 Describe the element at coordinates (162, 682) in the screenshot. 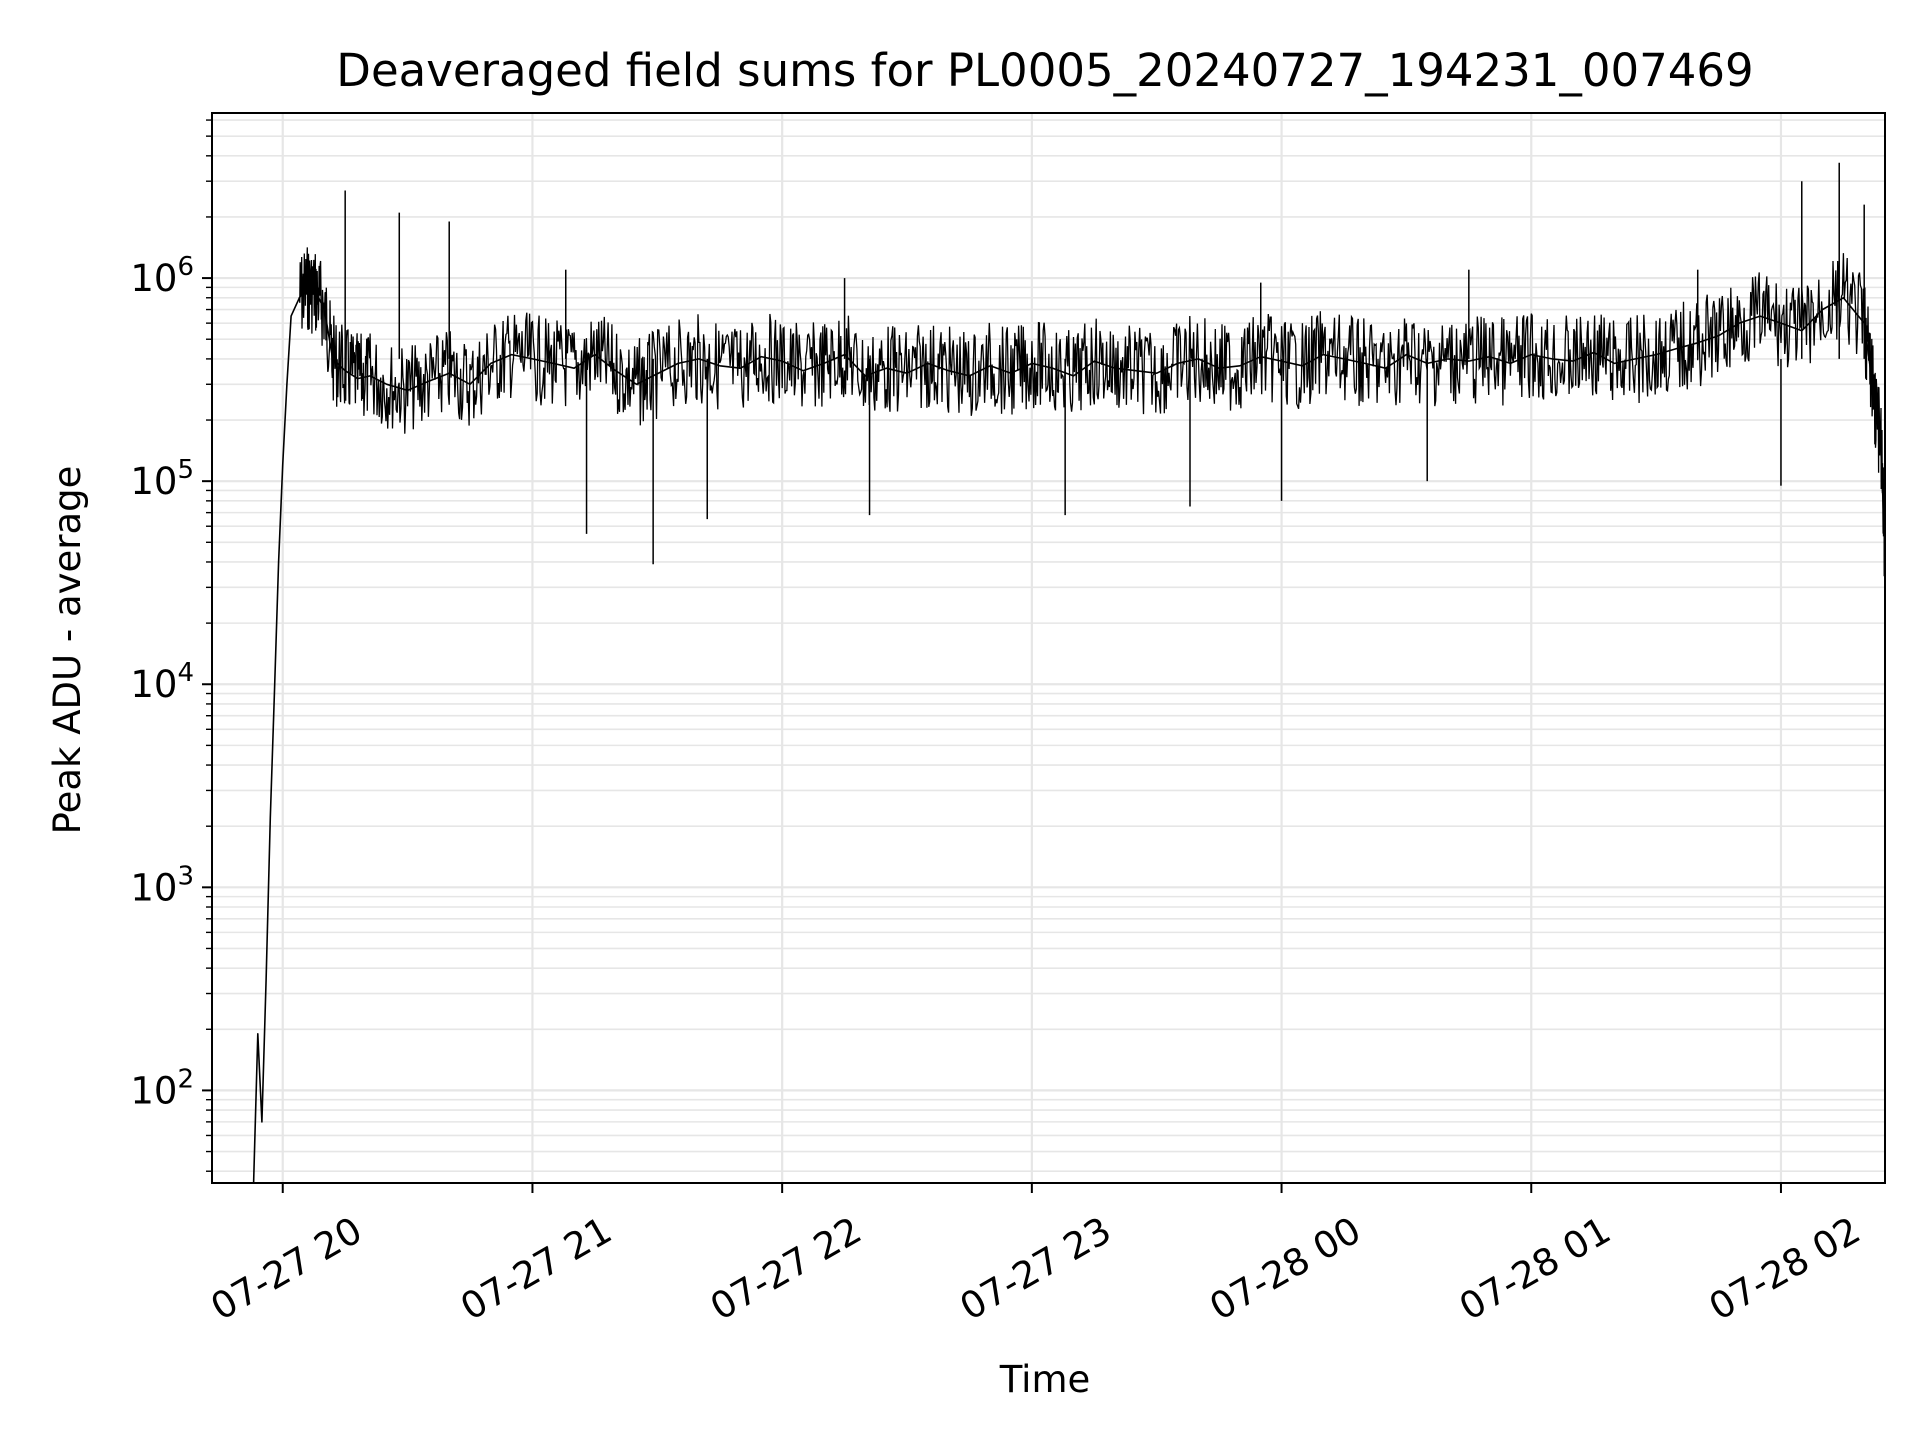

I see `y-tick-label: 104` at that location.